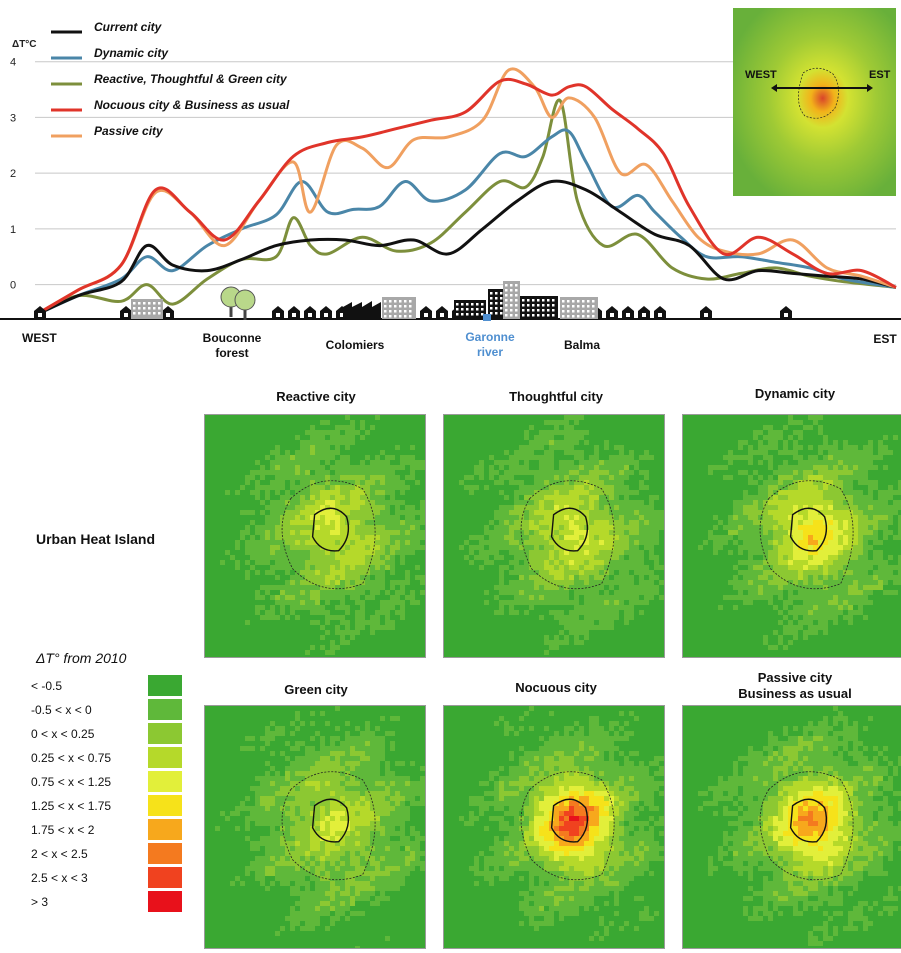 The image size is (901, 953). Describe the element at coordinates (192, 105) in the screenshot. I see `legend-label-nocuous-city-business-as-usual: Nocuous city & Business as usual` at that location.